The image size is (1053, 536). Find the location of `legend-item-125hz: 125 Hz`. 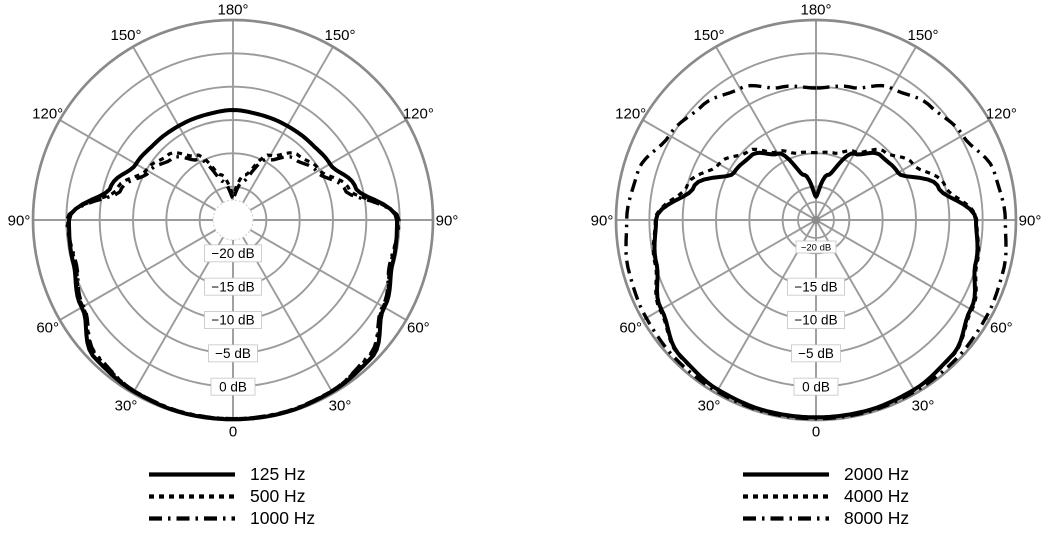

legend-item-125hz: 125 Hz is located at coordinates (231, 474).